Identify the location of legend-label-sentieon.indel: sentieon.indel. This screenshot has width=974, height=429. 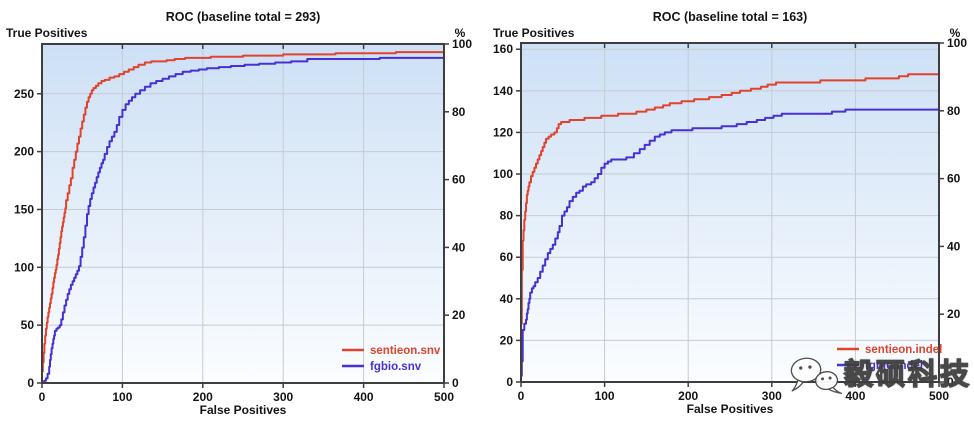
(903, 350).